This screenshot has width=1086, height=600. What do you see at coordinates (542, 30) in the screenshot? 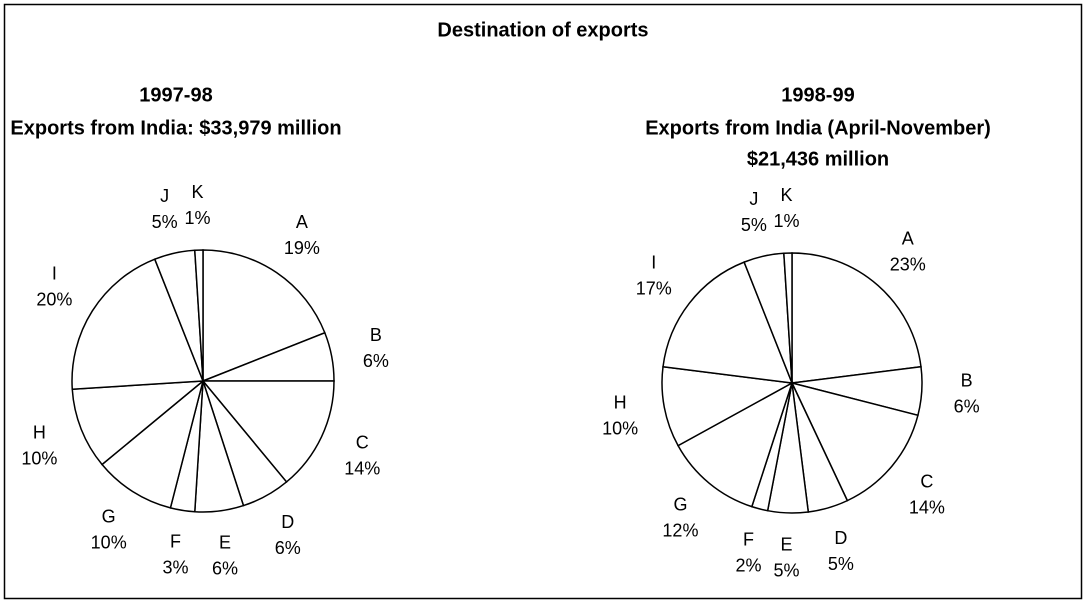
I see `chart-title: Destination of exports` at bounding box center [542, 30].